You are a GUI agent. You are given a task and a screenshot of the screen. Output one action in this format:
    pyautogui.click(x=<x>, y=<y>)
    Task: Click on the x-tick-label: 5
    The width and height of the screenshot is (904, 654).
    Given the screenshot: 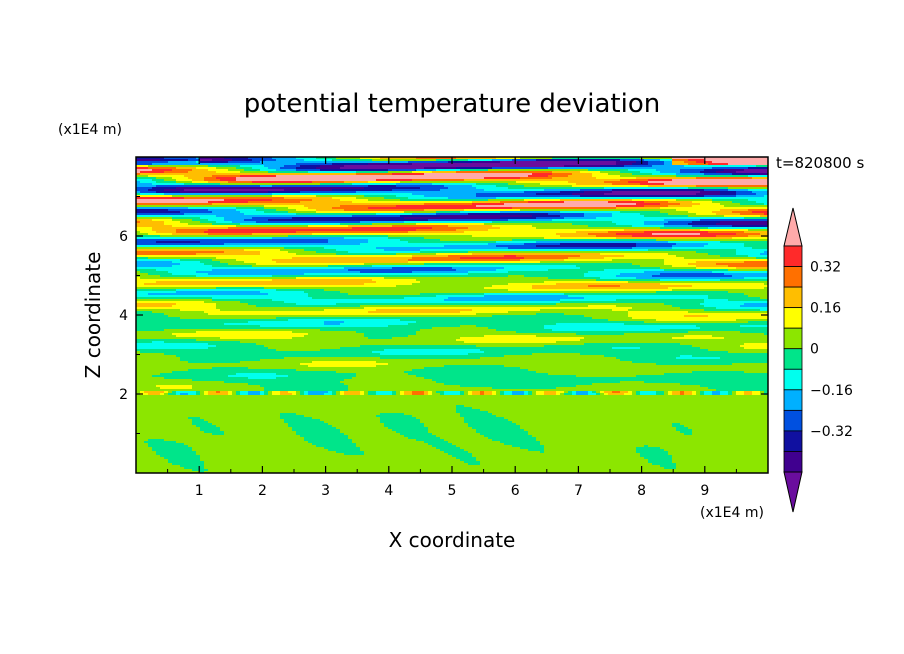 What is the action you would take?
    pyautogui.click(x=452, y=491)
    